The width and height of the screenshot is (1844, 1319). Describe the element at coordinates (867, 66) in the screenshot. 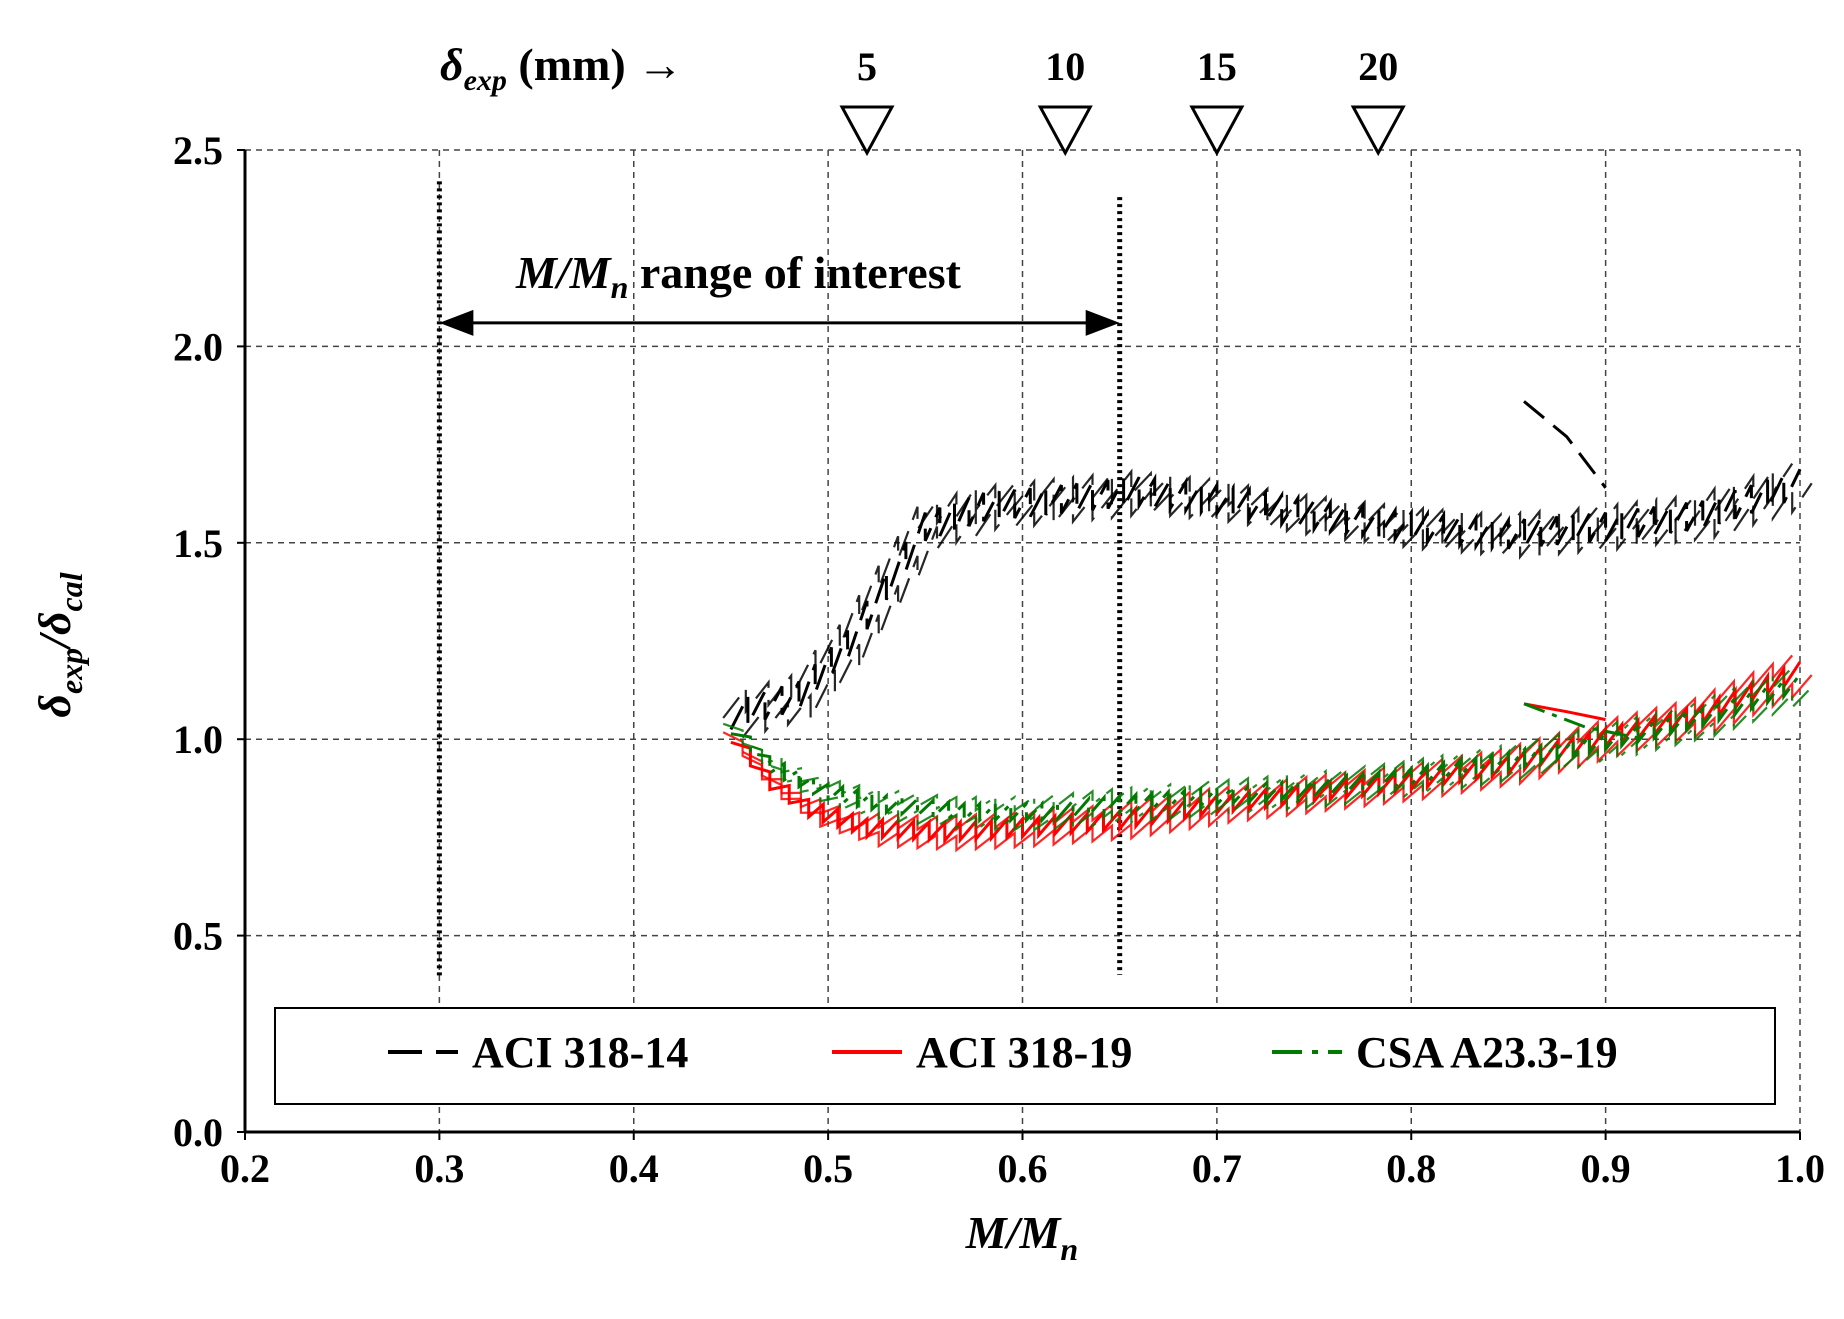

I see `top-marker-label: 5` at that location.